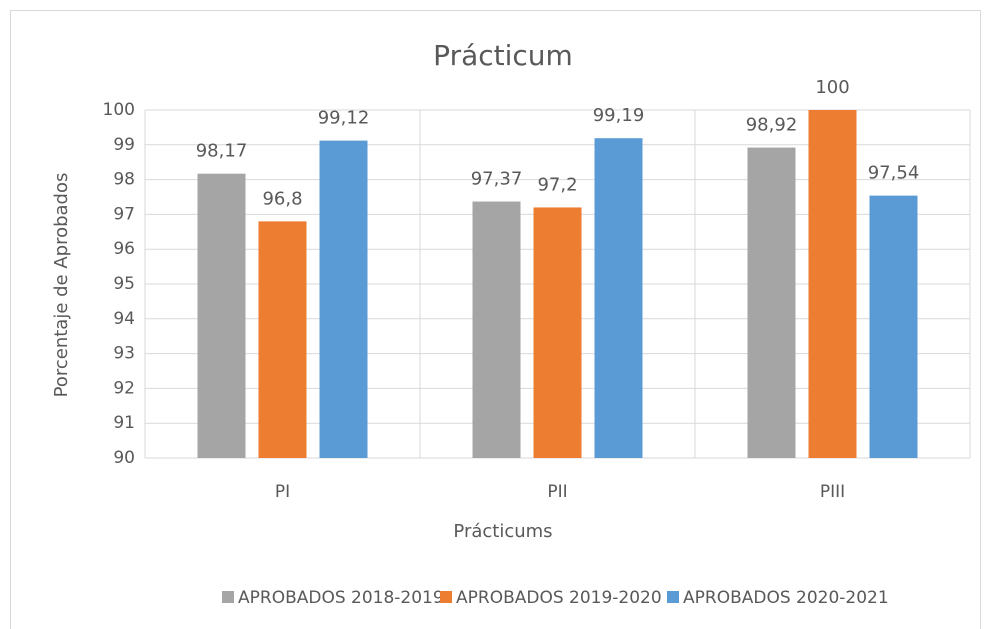 The width and height of the screenshot is (984, 629). Describe the element at coordinates (124, 388) in the screenshot. I see `y-tick-label: 92` at that location.